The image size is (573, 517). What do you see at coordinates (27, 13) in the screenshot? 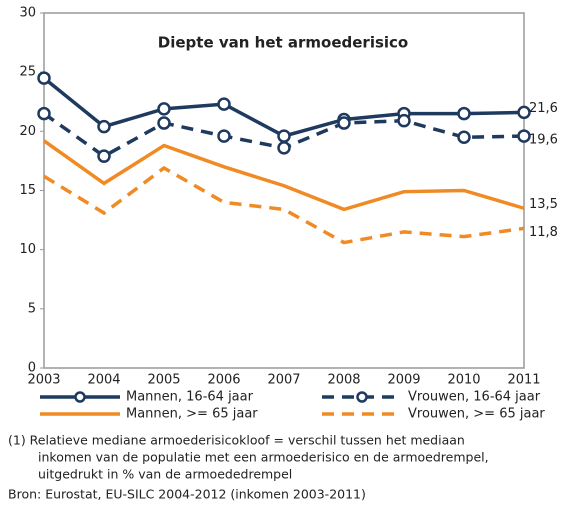
I see `y-tick-label: 30` at bounding box center [27, 13].